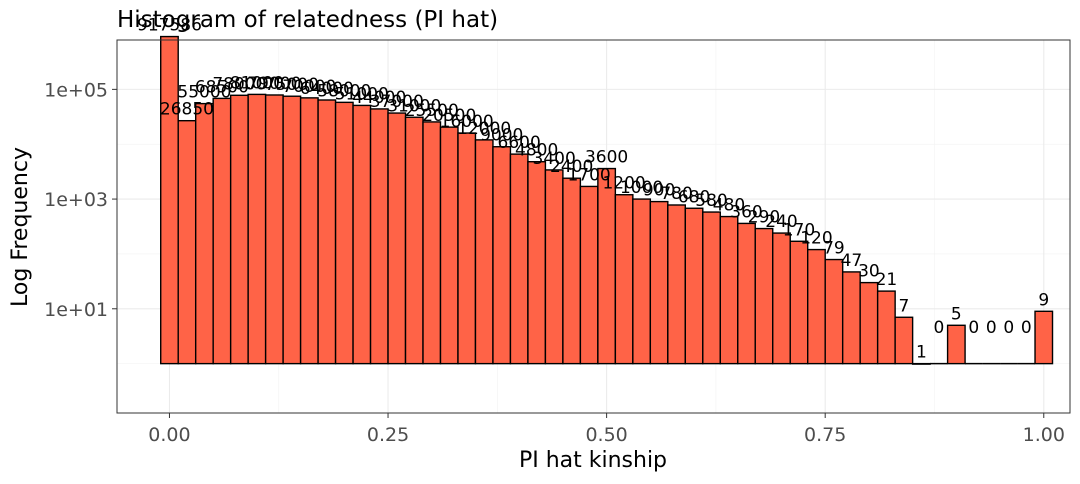 The image size is (1080, 484). What do you see at coordinates (799, 230) in the screenshot?
I see `data-label: 170` at bounding box center [799, 230].